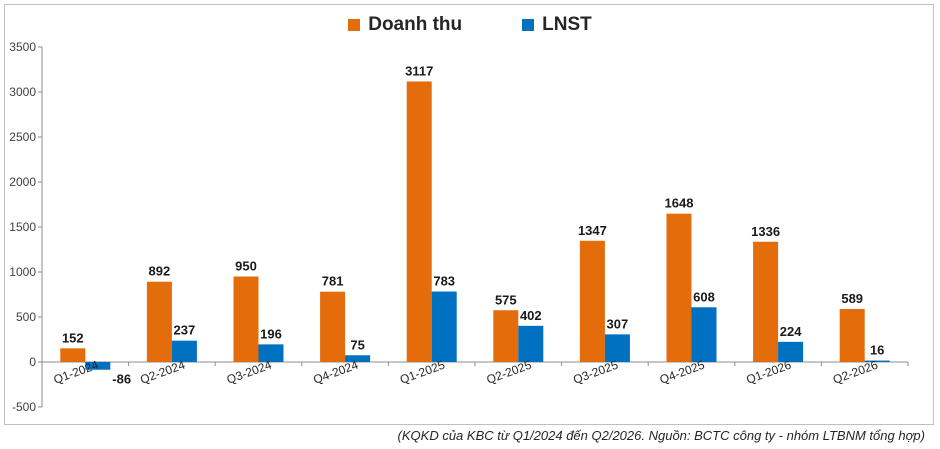 The height and width of the screenshot is (449, 940). Describe the element at coordinates (618, 323) in the screenshot. I see `data-label: 307` at that location.